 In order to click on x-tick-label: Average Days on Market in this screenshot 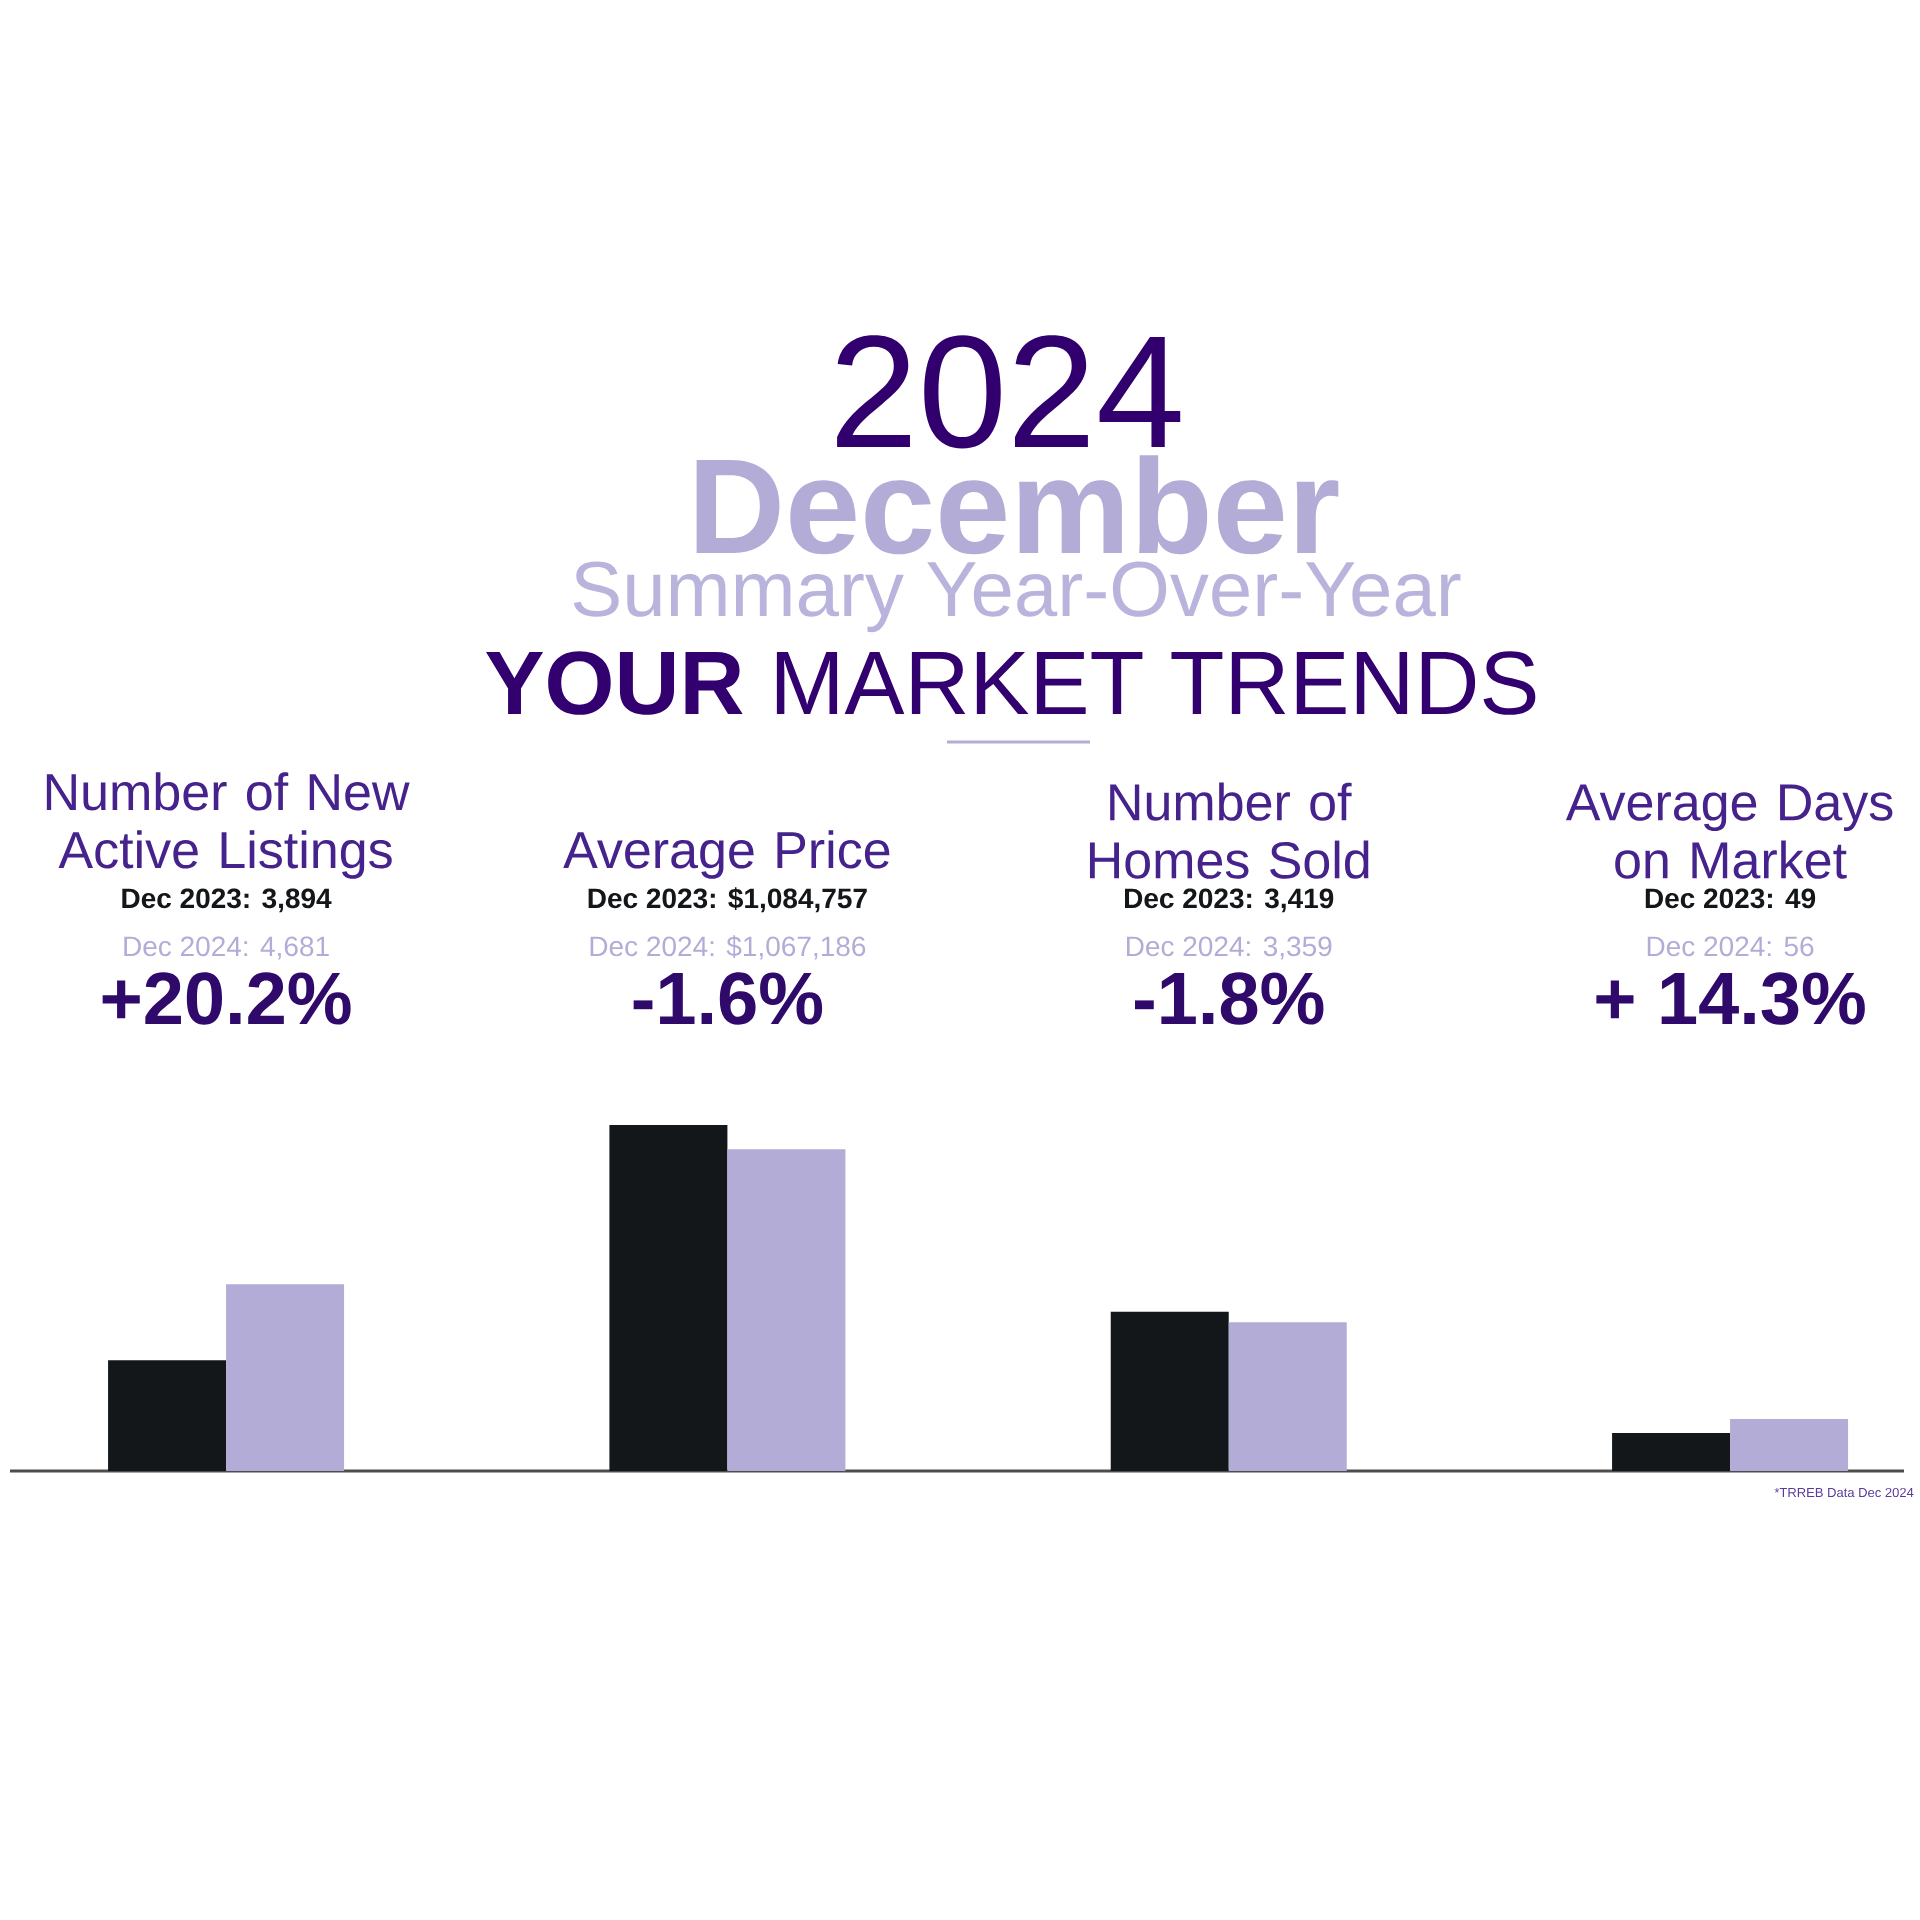, I will do `click(1729, 831)`.